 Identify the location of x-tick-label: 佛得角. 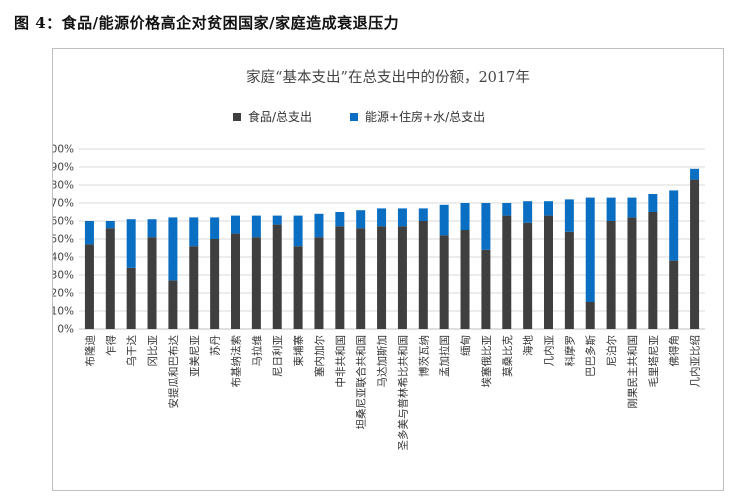
(674, 351).